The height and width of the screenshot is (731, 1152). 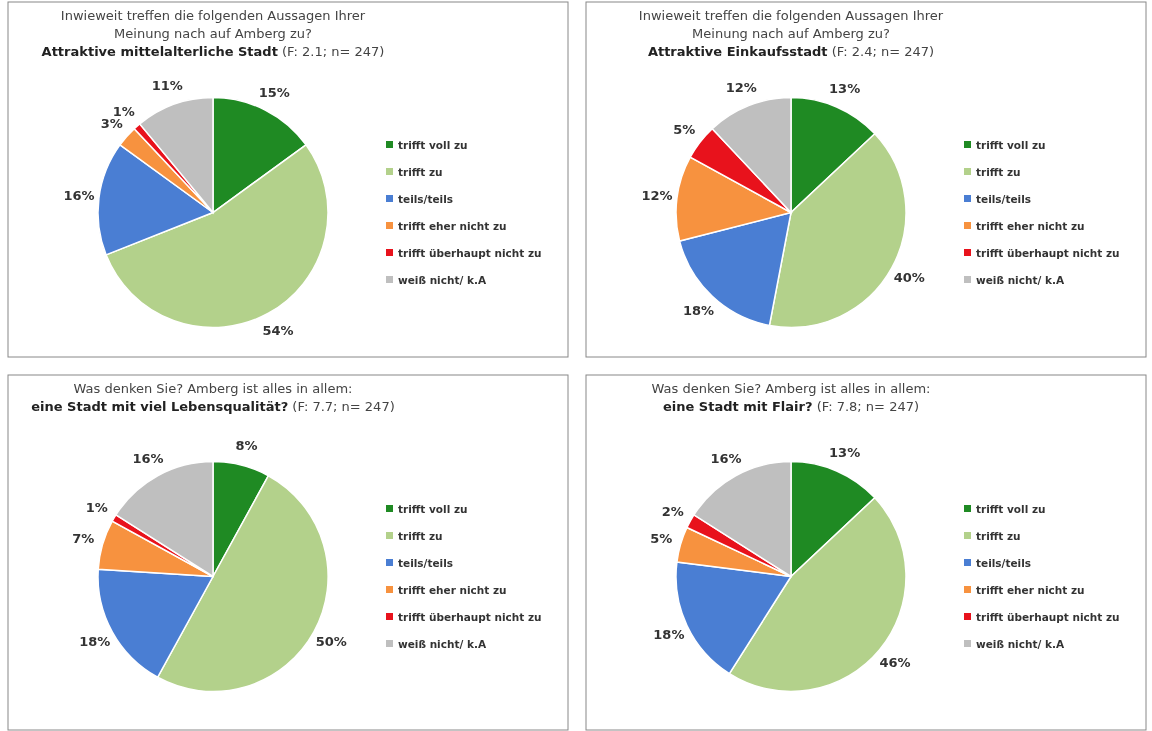 I want to click on text: (F: 7.8; n= 247), so click(x=866, y=406).